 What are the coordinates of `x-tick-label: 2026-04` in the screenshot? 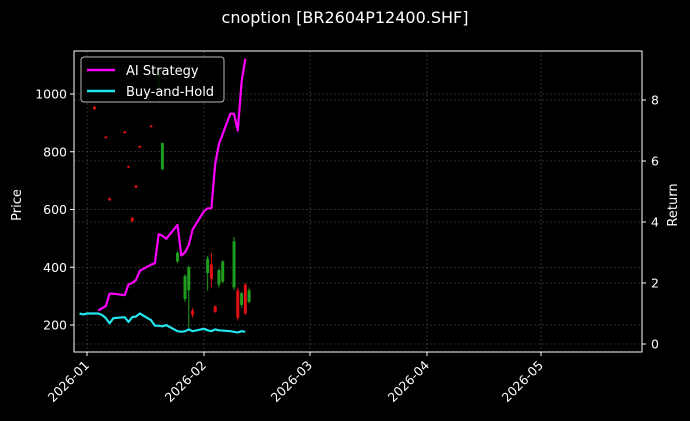 It's located at (409, 381).